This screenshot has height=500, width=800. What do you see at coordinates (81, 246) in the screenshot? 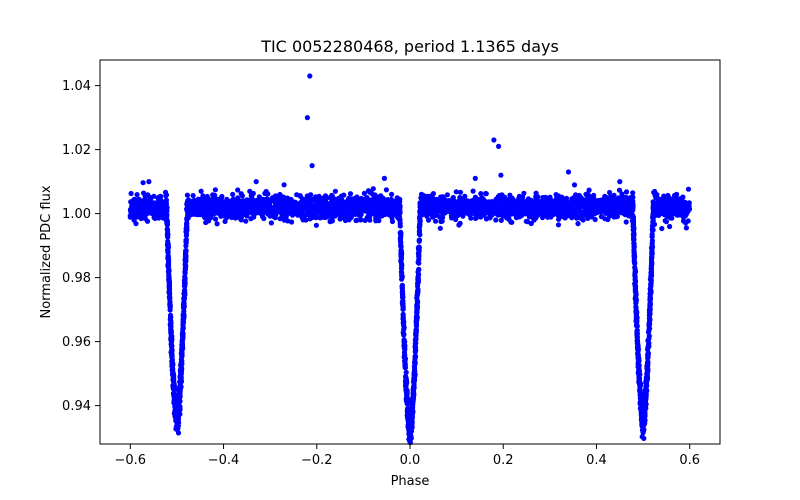
I see `y-axis-ticks: 0.940.960.981.001.021.04` at bounding box center [81, 246].